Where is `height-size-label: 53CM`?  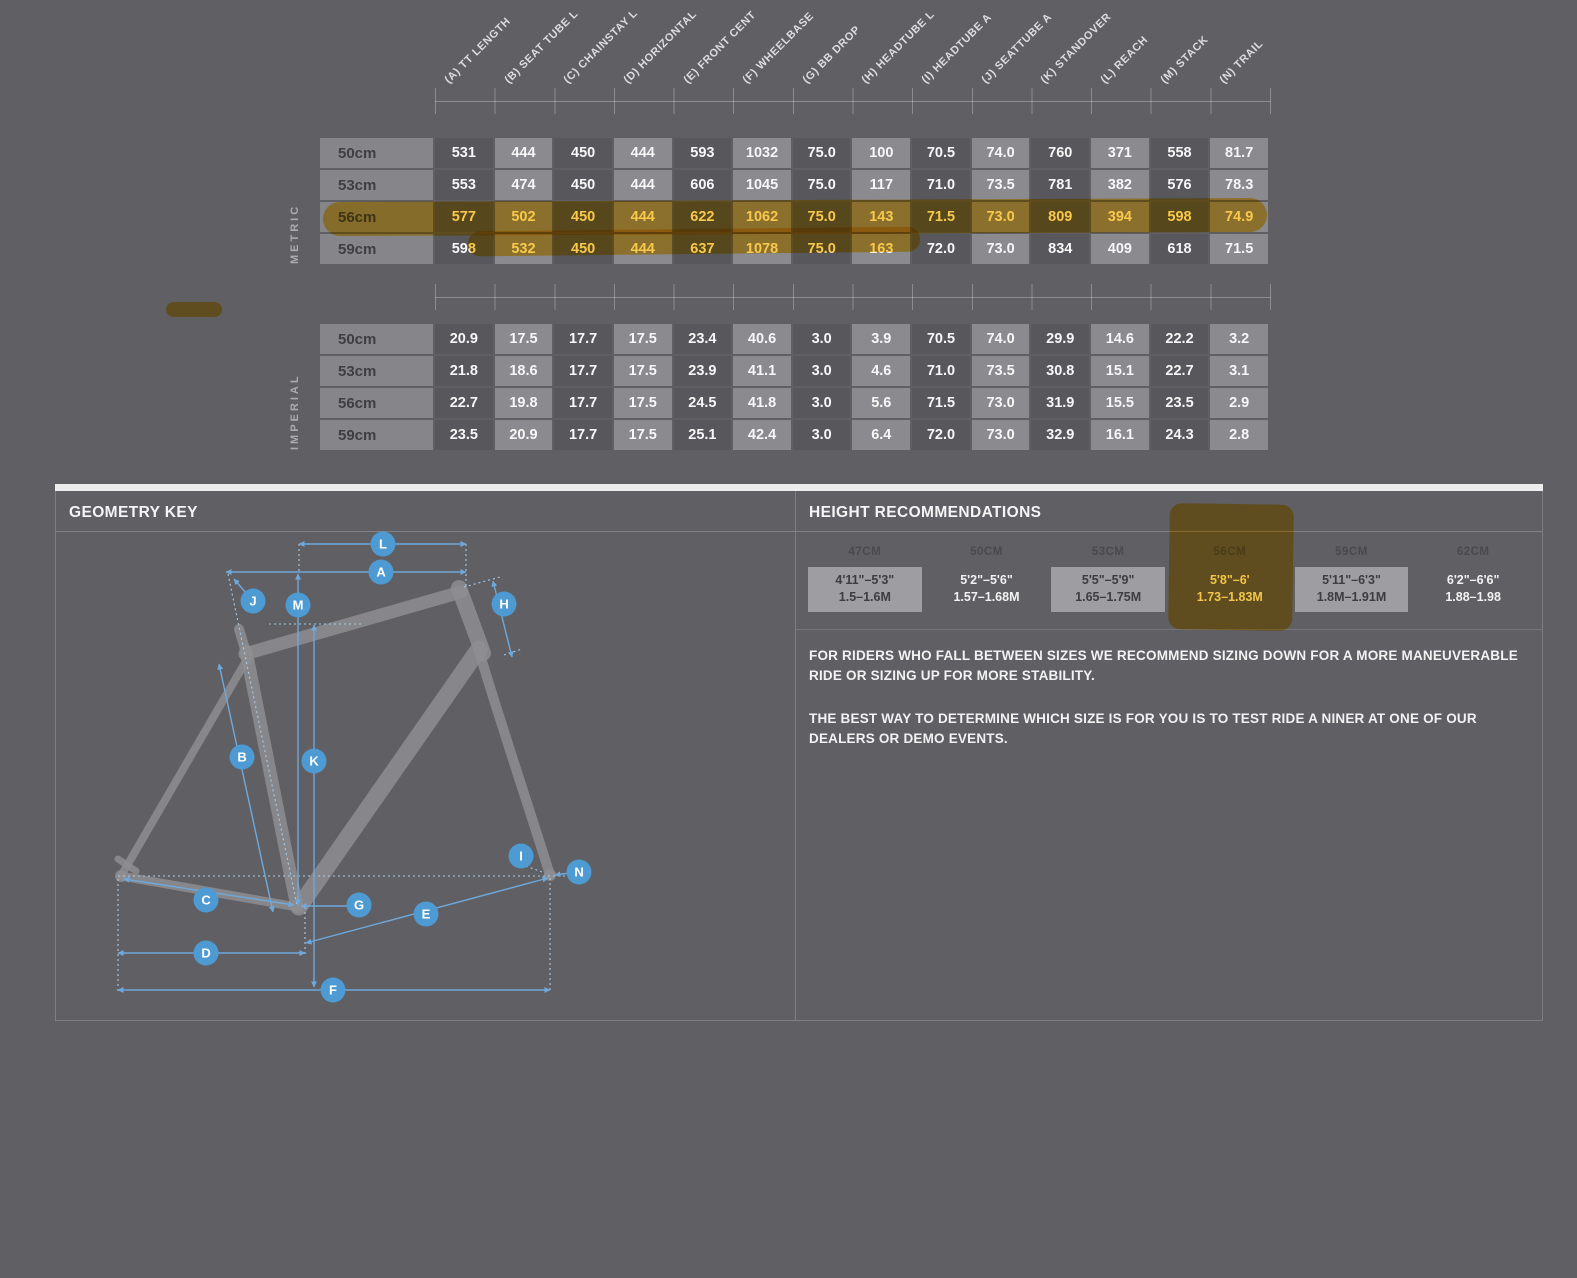
height-size-label: 53CM is located at coordinates (1108, 552).